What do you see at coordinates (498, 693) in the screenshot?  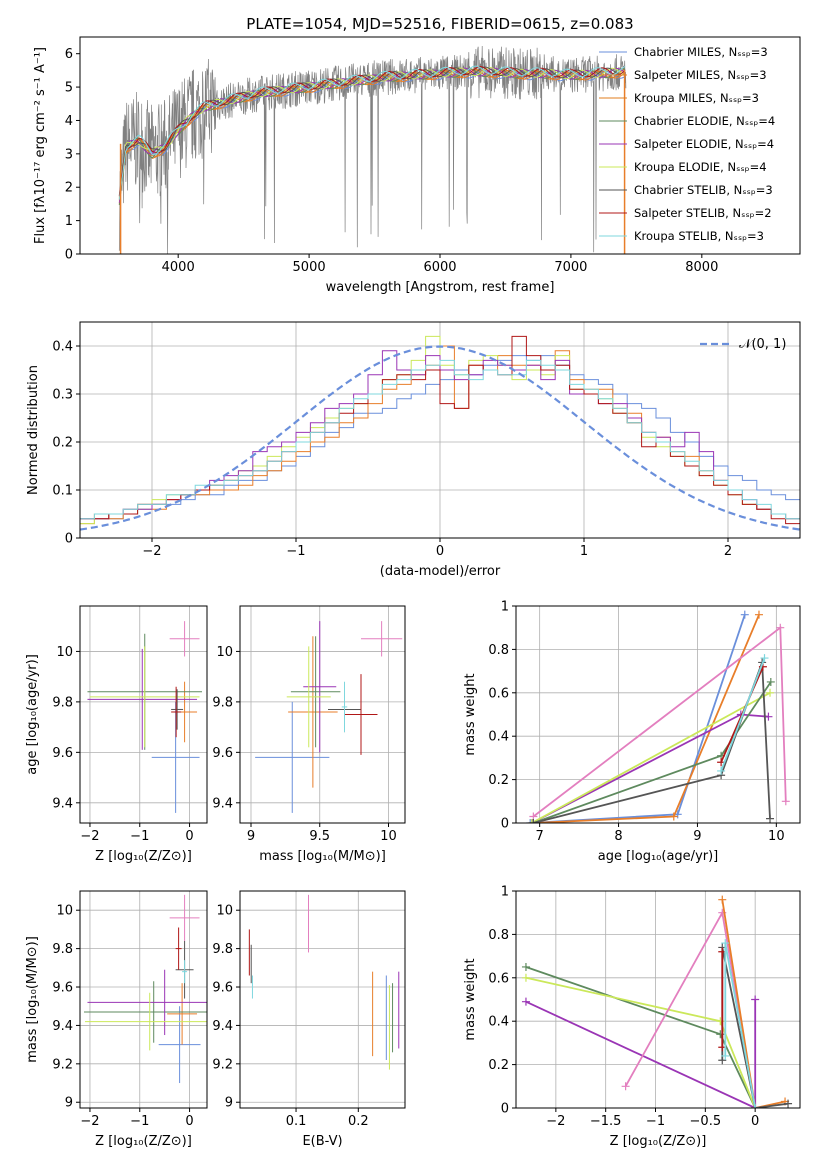 I see `y-tick-label: 0.6` at bounding box center [498, 693].